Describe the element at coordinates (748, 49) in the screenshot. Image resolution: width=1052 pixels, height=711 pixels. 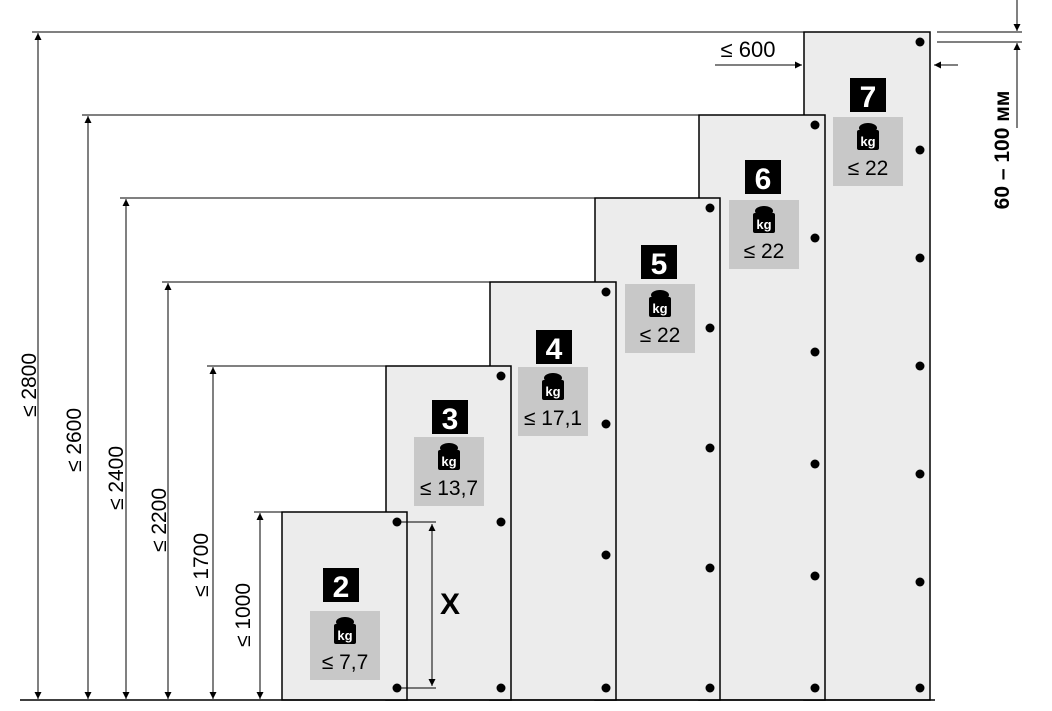
I see `width-label: ≤ 600` at that location.